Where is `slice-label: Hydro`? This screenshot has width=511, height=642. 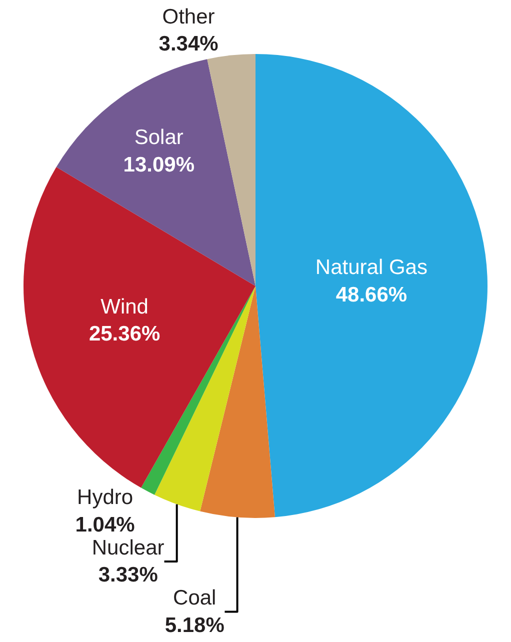
slice-label: Hydro is located at coordinates (105, 498).